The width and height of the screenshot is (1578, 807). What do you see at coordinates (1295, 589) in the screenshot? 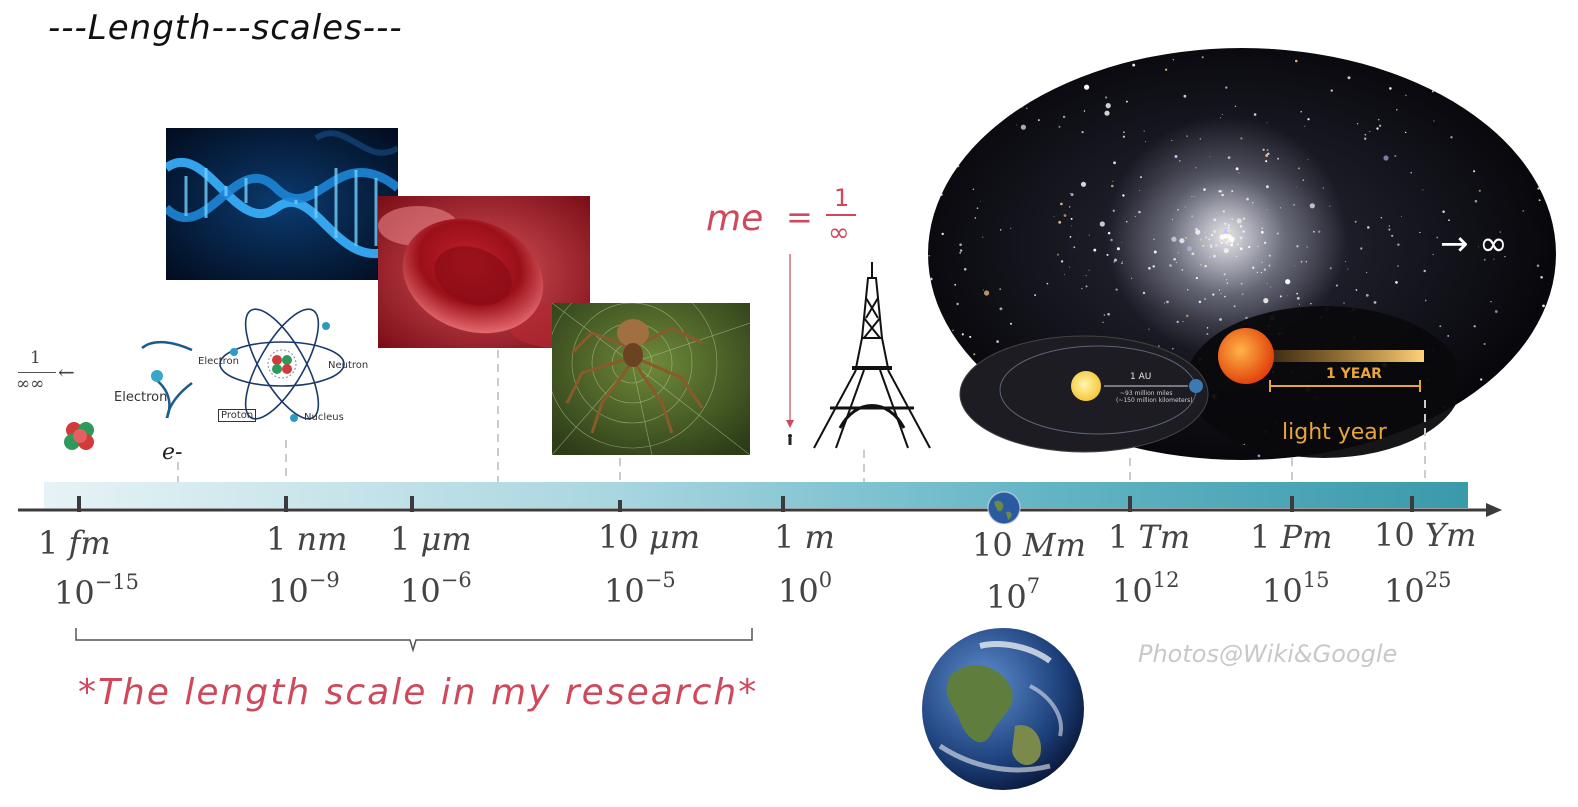
I see `tick-power-label: 10¹⁵` at bounding box center [1295, 589].